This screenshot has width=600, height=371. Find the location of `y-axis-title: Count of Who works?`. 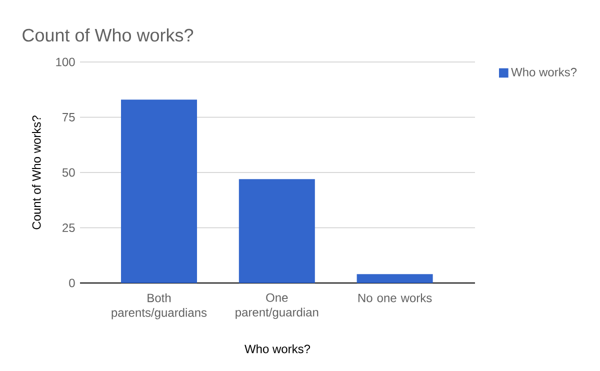

y-axis-title: Count of Who works? is located at coordinates (36, 173).